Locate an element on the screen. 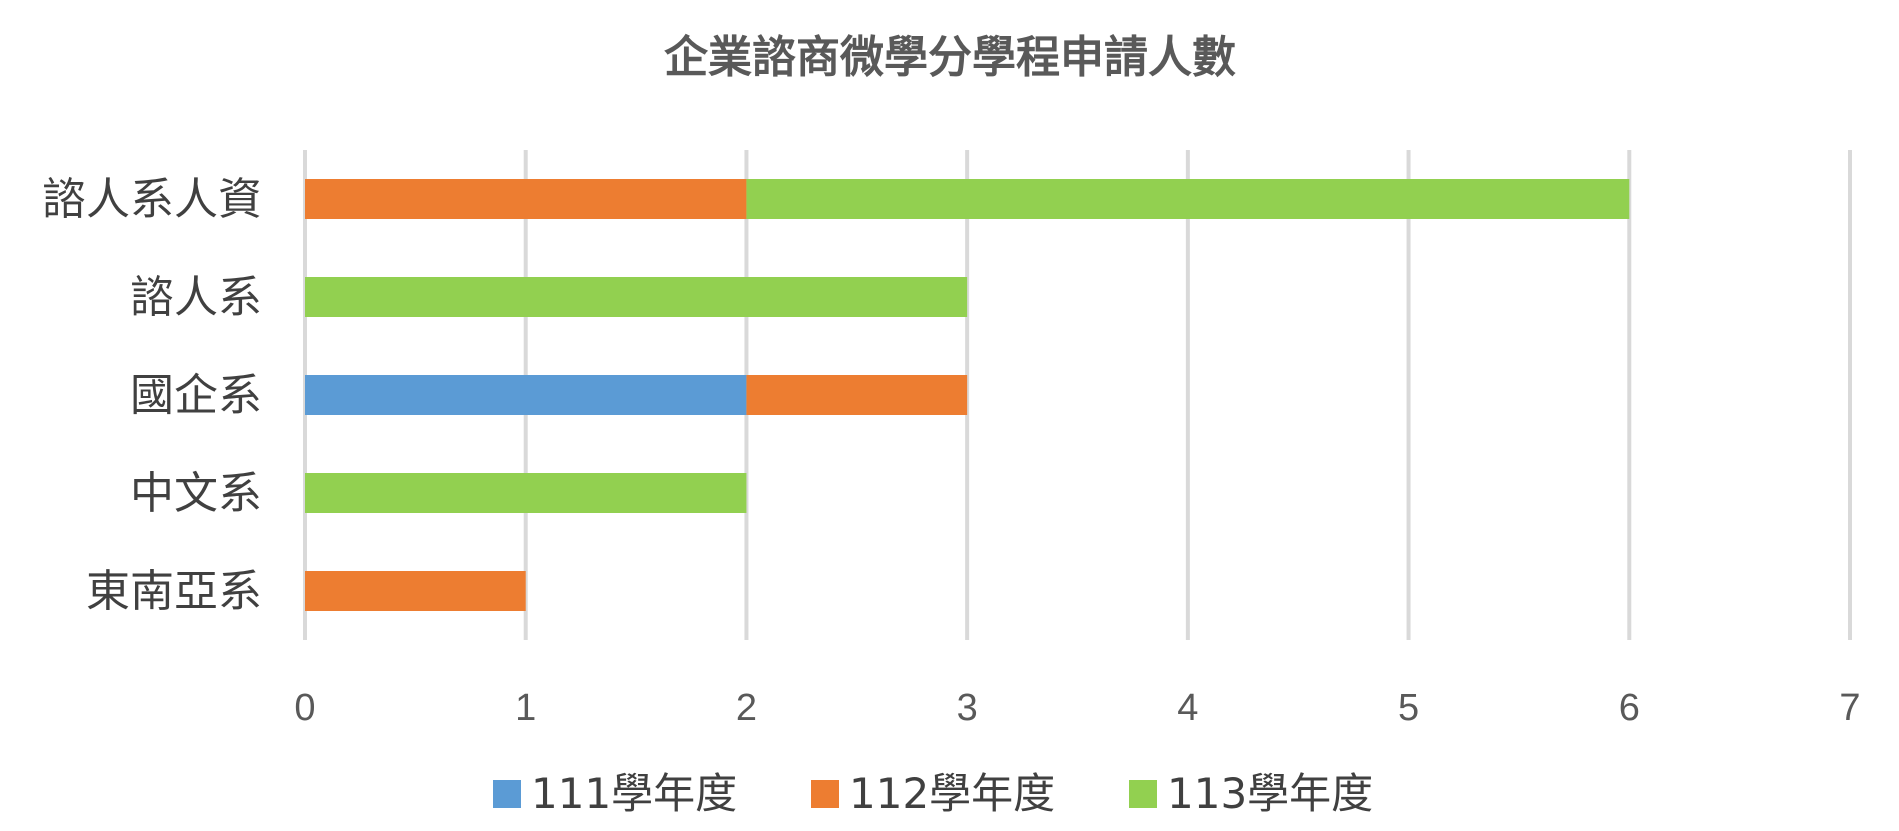 The width and height of the screenshot is (1899, 831). category-label: 東南亞系 is located at coordinates (174, 591).